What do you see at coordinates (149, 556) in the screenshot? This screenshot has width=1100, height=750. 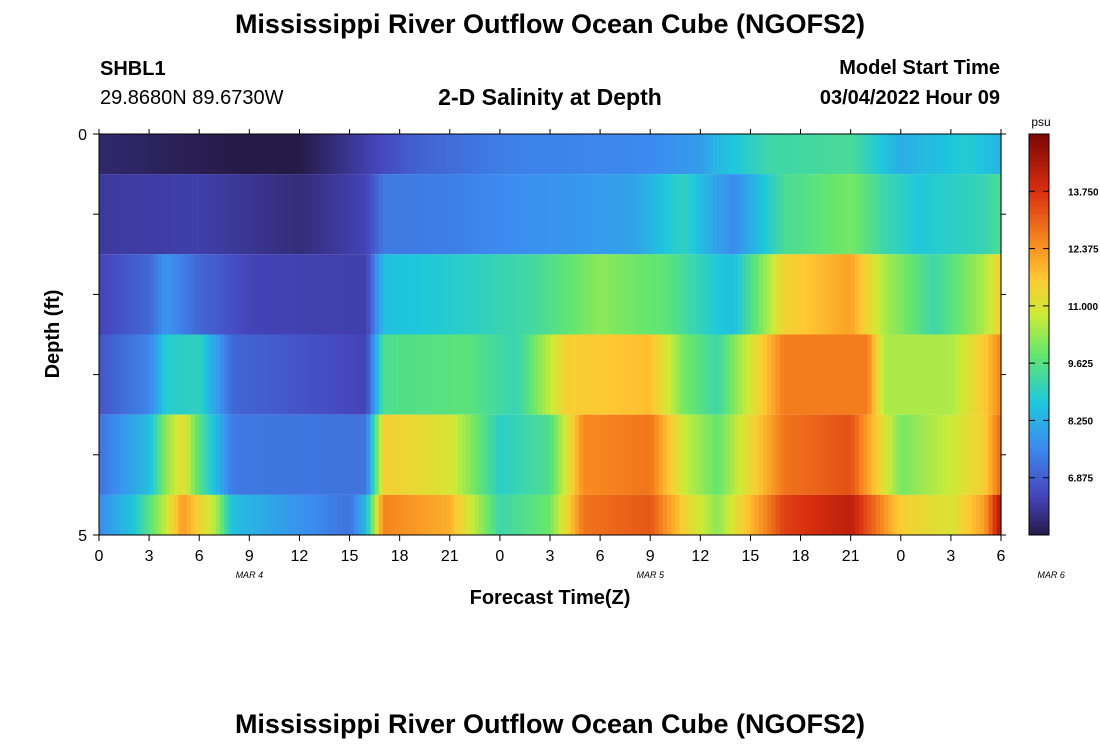 I see `x-tick-label: 3` at bounding box center [149, 556].